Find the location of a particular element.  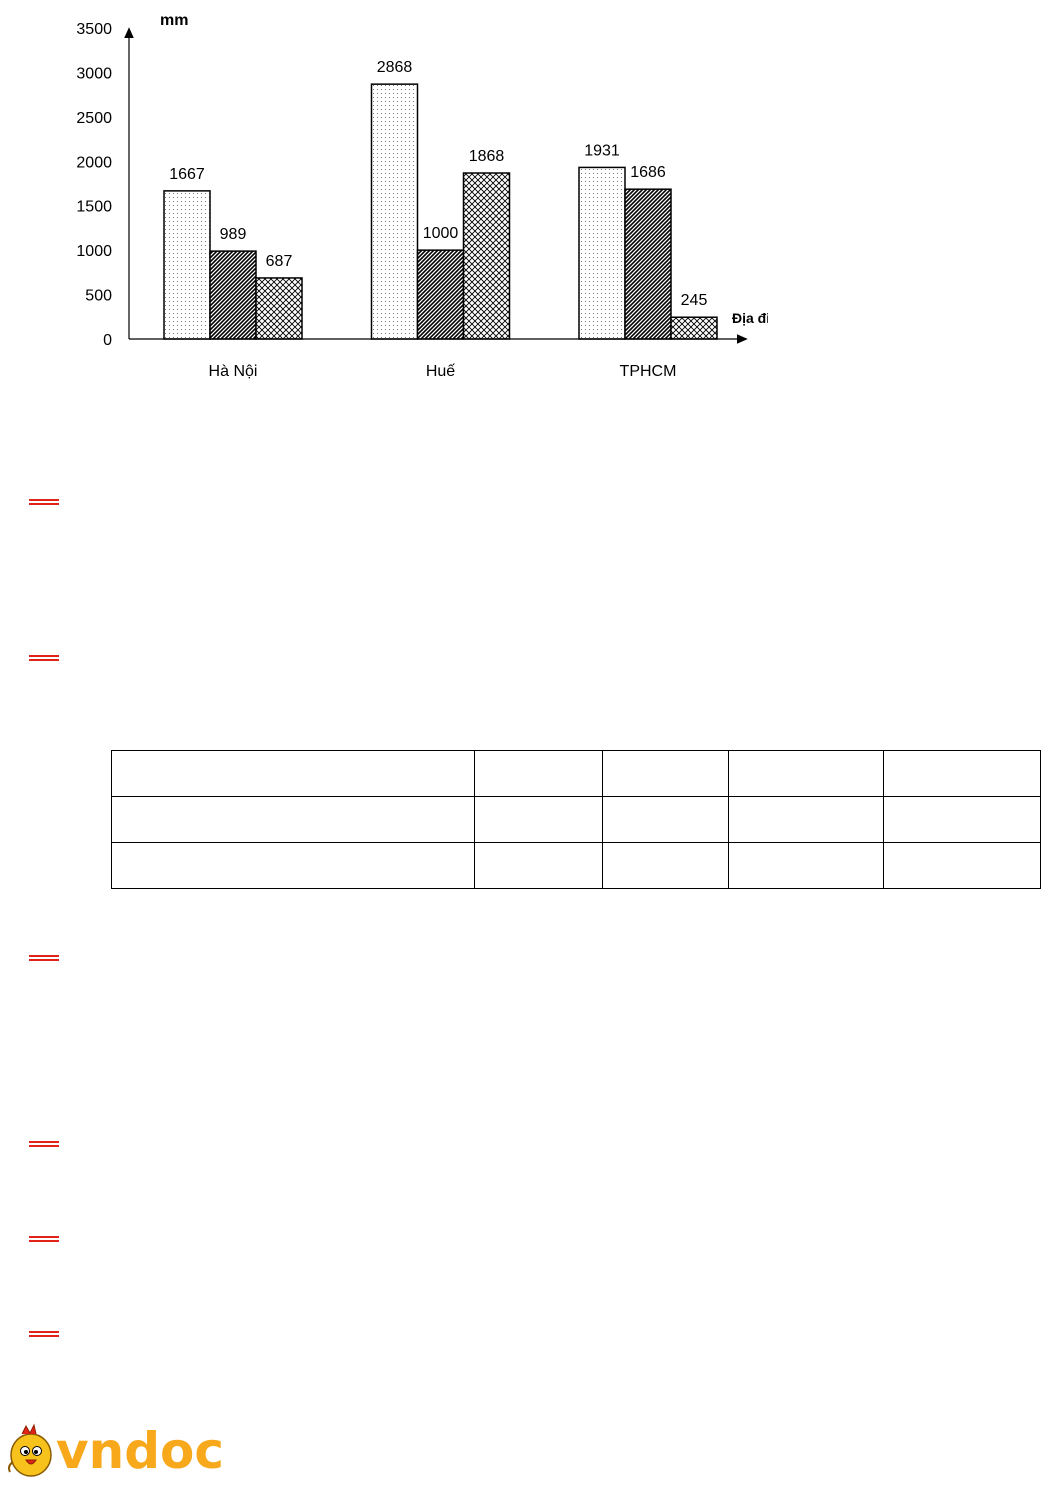

data-label: 1686 is located at coordinates (648, 172).